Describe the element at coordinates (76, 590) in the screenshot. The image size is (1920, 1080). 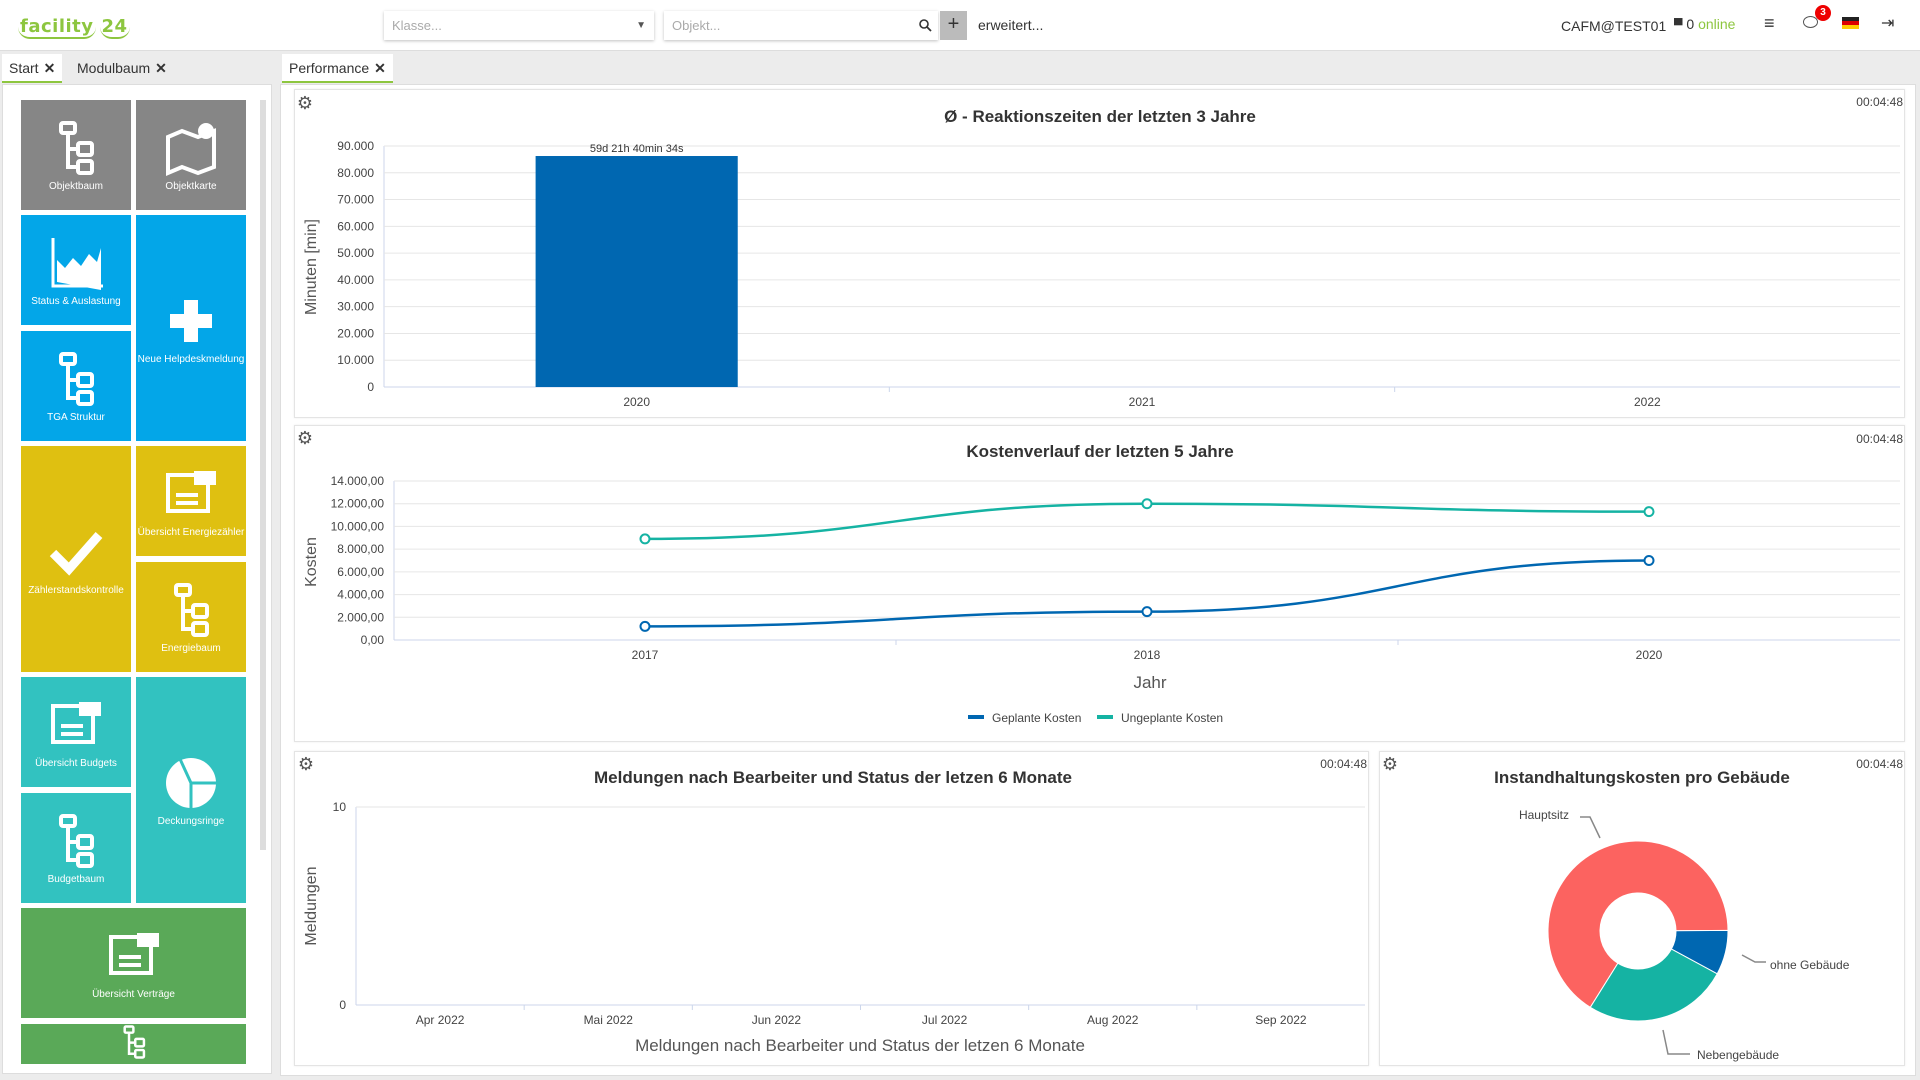
I see `tile-label: Zählerstandskontrolle` at that location.